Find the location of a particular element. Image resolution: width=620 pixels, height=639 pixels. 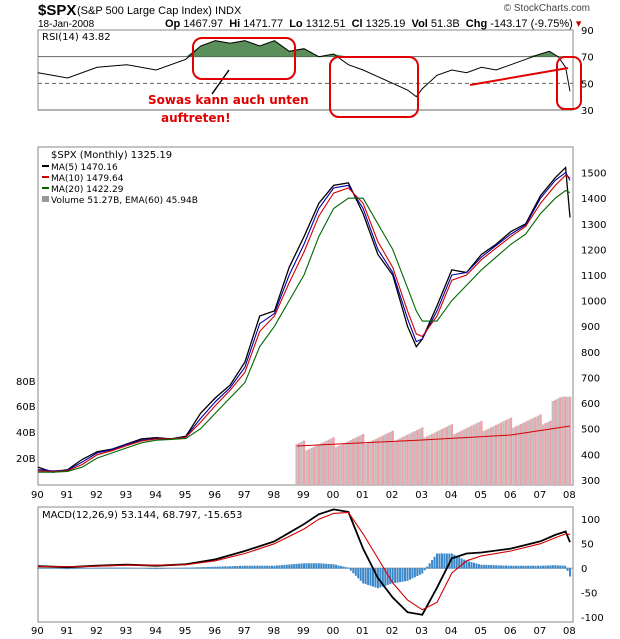

macd-xtick-06: 06 is located at coordinates (510, 631).